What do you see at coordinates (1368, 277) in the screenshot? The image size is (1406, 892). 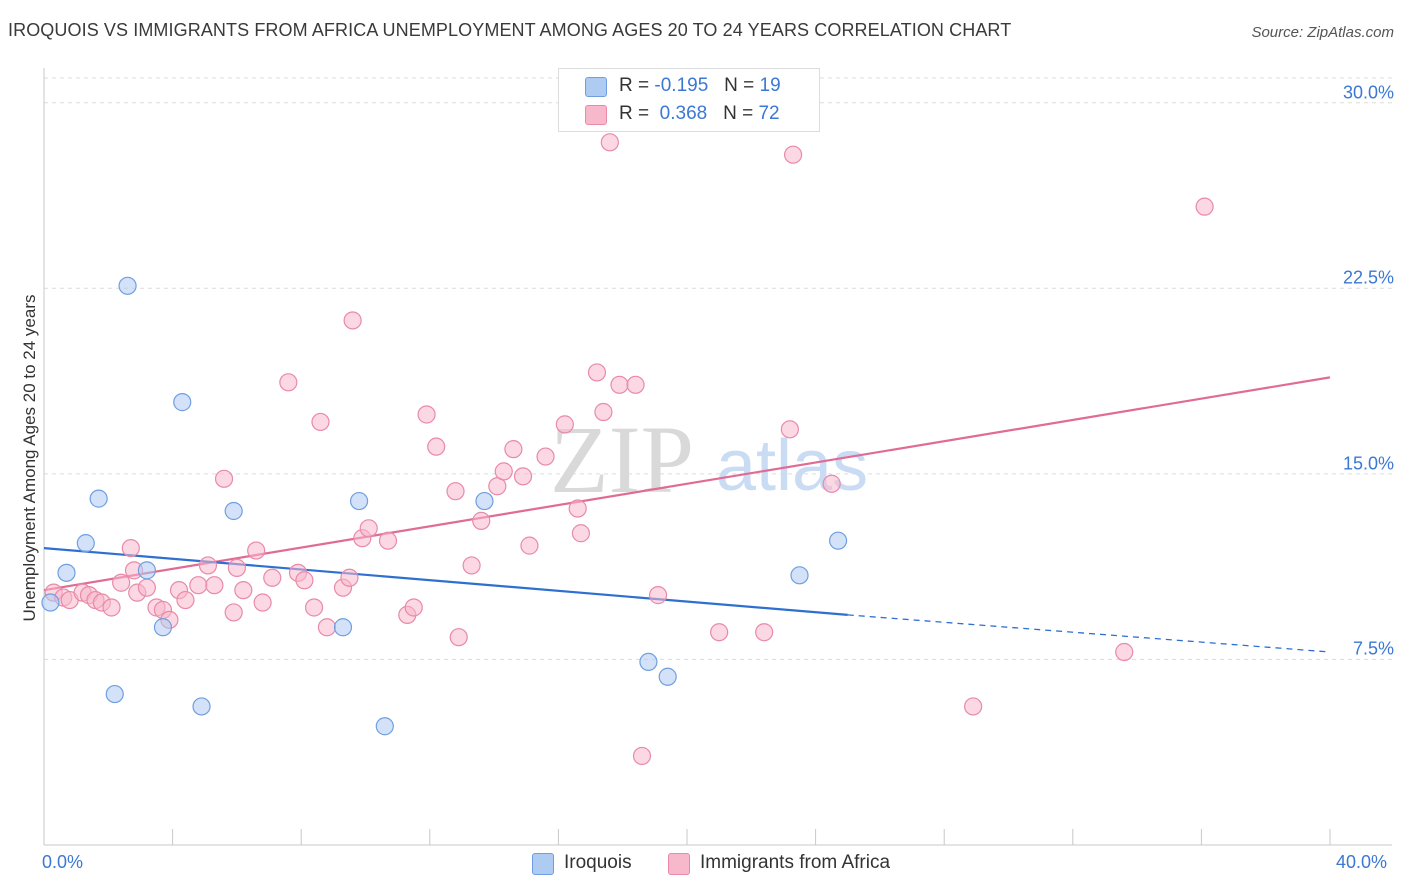 I see `y-tick-label: 22.5%` at bounding box center [1368, 277].